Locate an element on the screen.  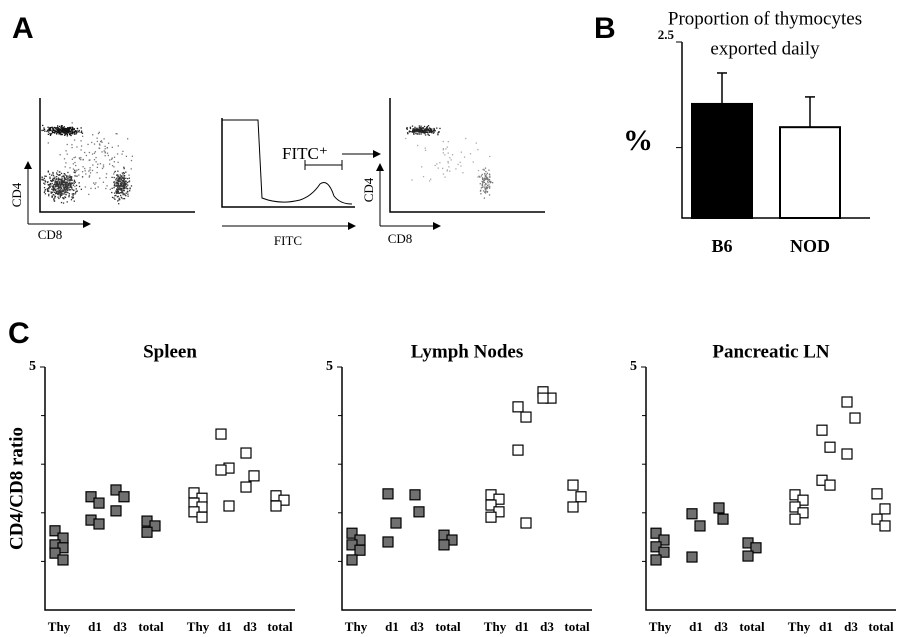
chart-title: Lymph Nodes is located at coordinates (467, 351).